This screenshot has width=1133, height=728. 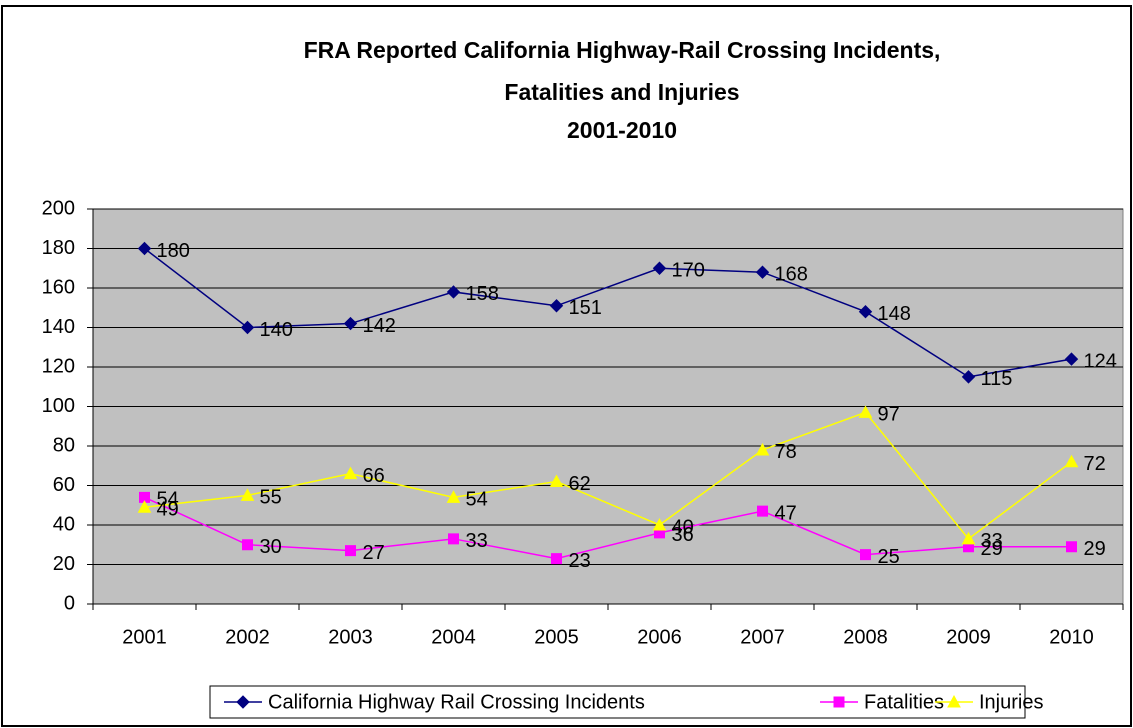 What do you see at coordinates (894, 314) in the screenshot?
I see `data-label: 148` at bounding box center [894, 314].